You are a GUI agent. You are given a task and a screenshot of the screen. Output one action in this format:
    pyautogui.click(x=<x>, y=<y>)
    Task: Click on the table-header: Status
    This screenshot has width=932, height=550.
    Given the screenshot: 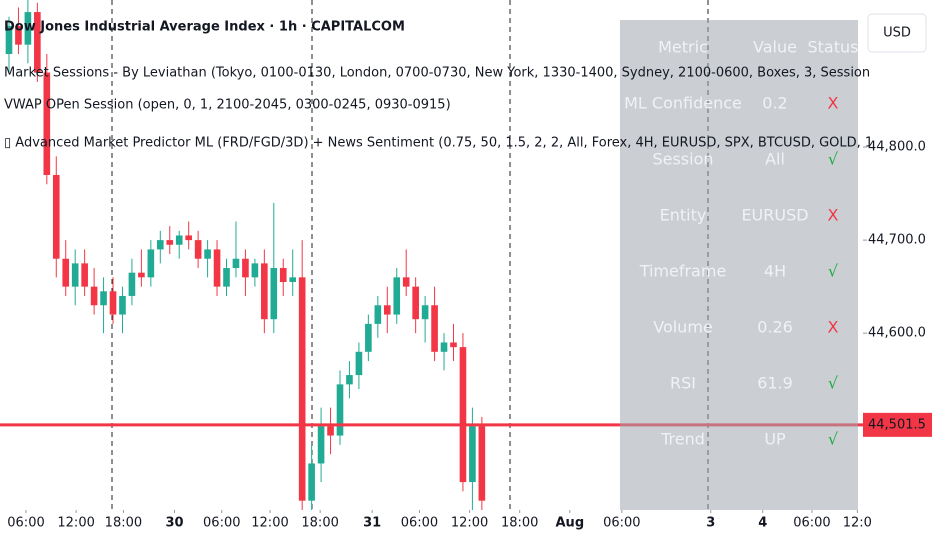 What is the action you would take?
    pyautogui.click(x=833, y=47)
    